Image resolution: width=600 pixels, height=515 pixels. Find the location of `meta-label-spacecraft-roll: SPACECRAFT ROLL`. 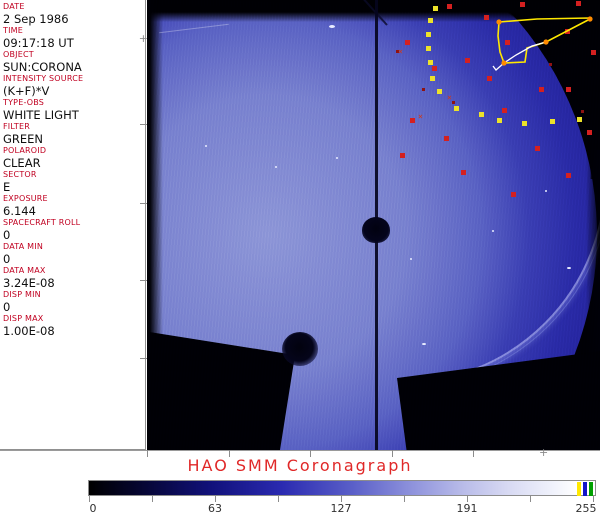

meta-label-spacecraft-roll: SPACECRAFT ROLL is located at coordinates (42, 222).